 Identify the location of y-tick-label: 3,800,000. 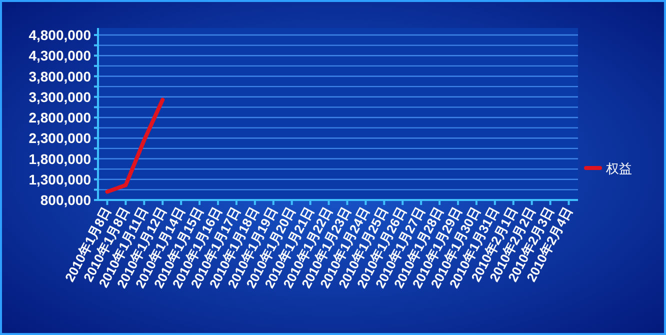
(60, 76).